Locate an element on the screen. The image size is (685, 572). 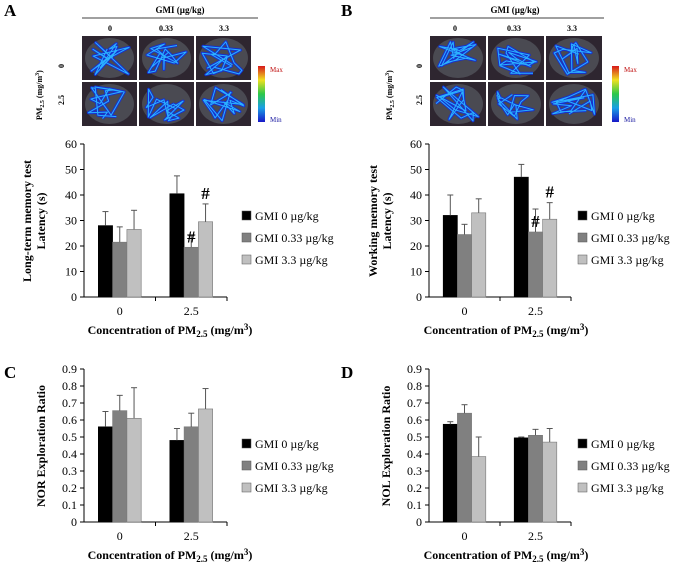
y-tick-label: 60 is located at coordinates (71, 144).